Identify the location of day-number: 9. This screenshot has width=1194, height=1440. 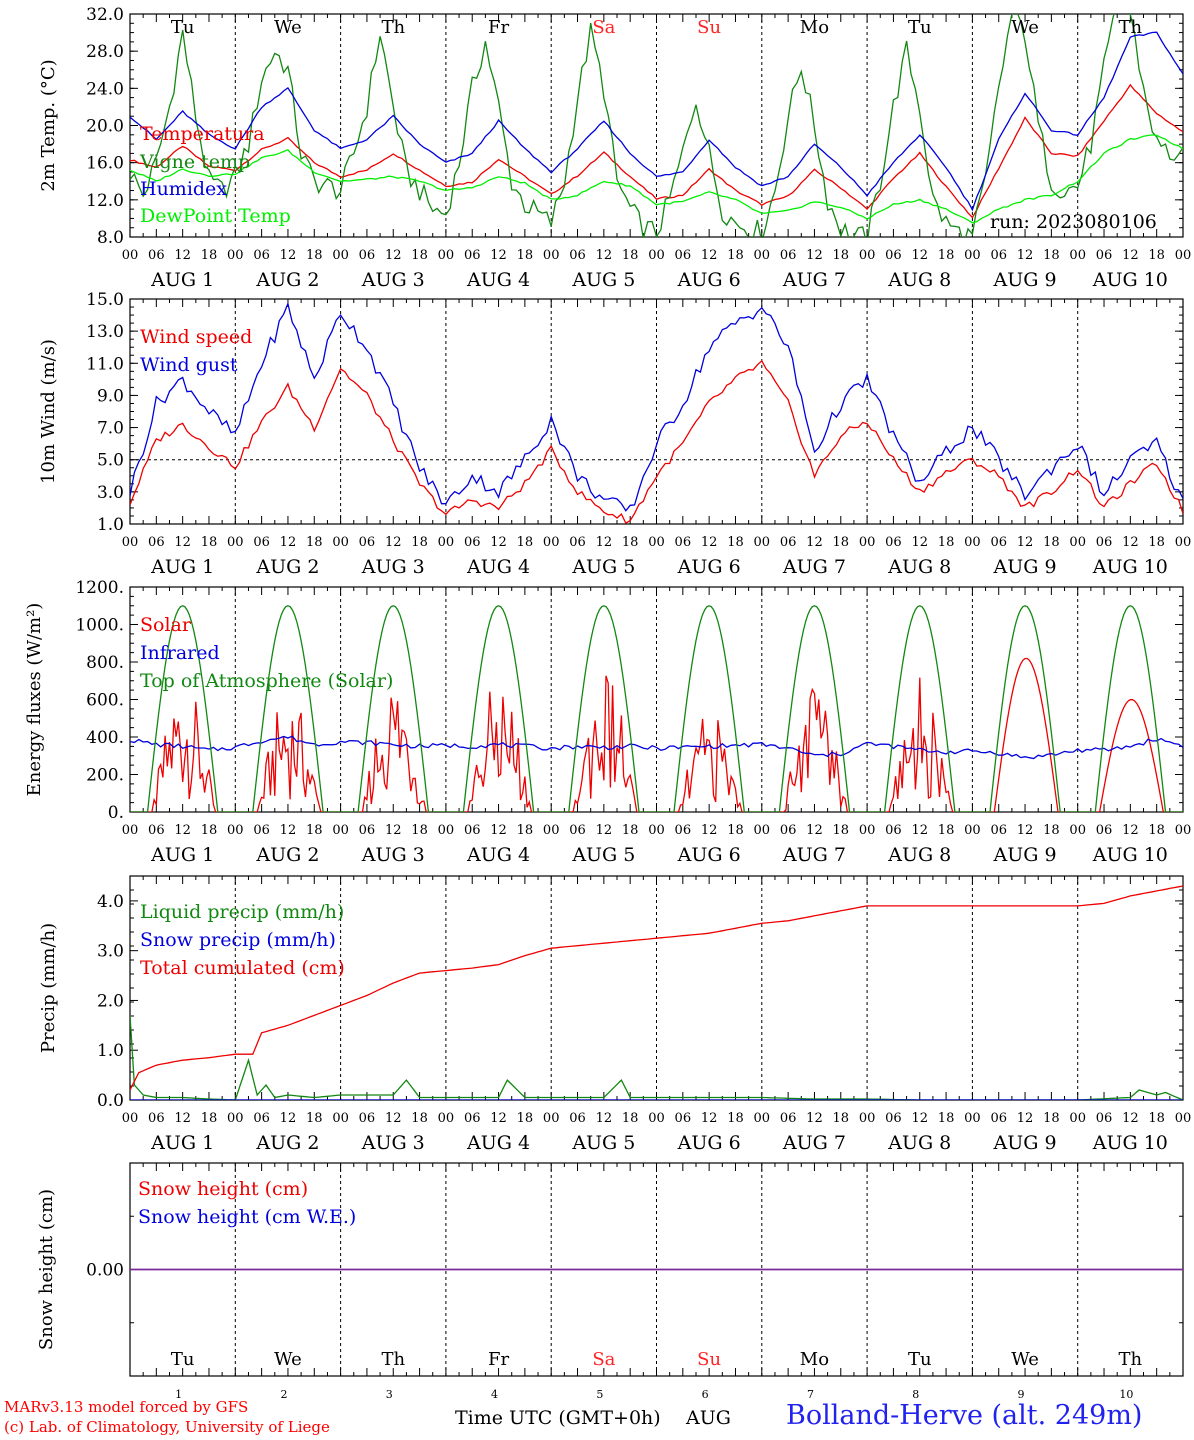
(1021, 1394).